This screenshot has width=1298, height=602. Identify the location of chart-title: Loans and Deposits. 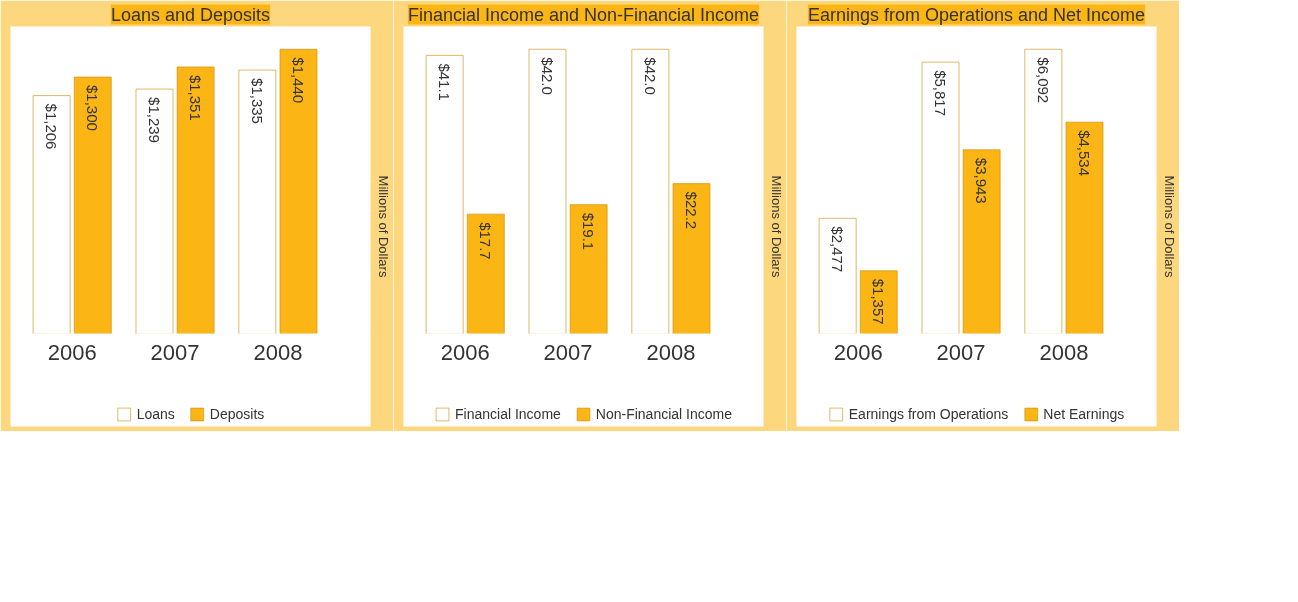
(190, 14).